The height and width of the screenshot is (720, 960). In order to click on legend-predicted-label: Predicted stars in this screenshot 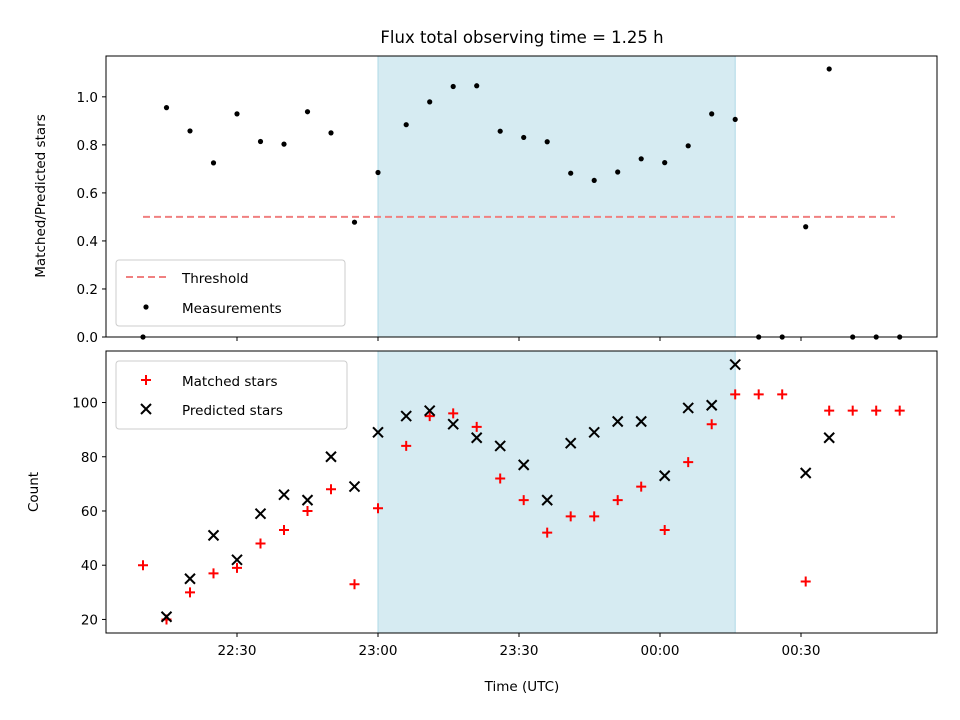, I will do `click(232, 411)`.